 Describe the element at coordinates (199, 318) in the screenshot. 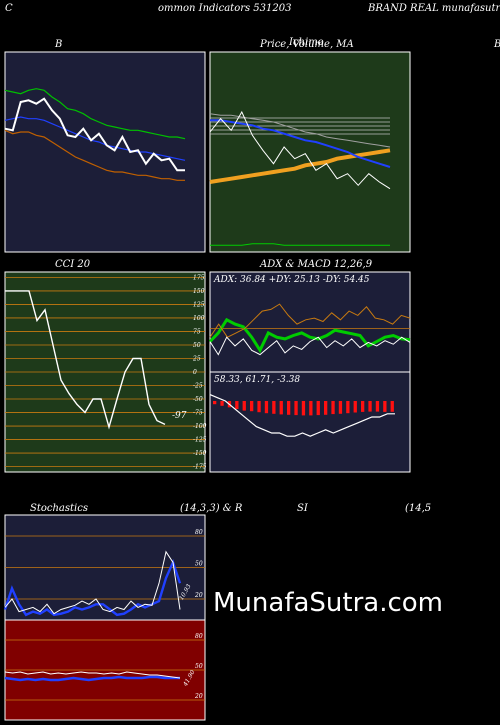

I see `cci-tick-label: 100` at that location.